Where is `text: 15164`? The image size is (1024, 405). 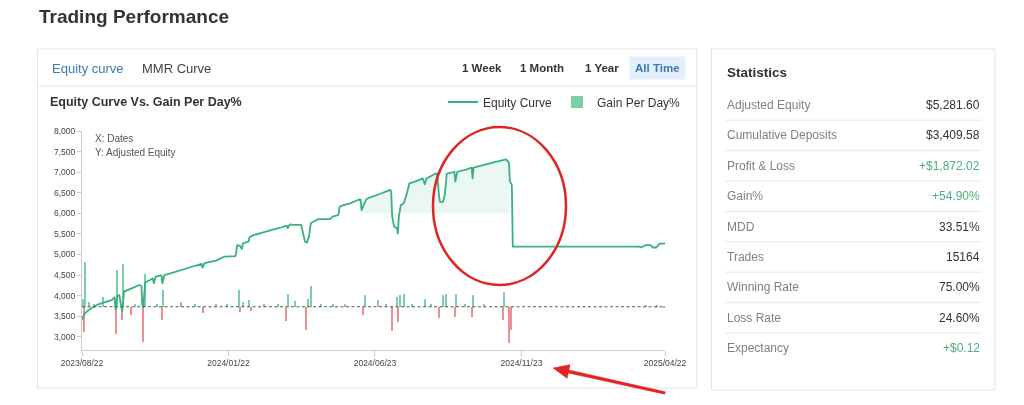 text: 15164 is located at coordinates (963, 257).